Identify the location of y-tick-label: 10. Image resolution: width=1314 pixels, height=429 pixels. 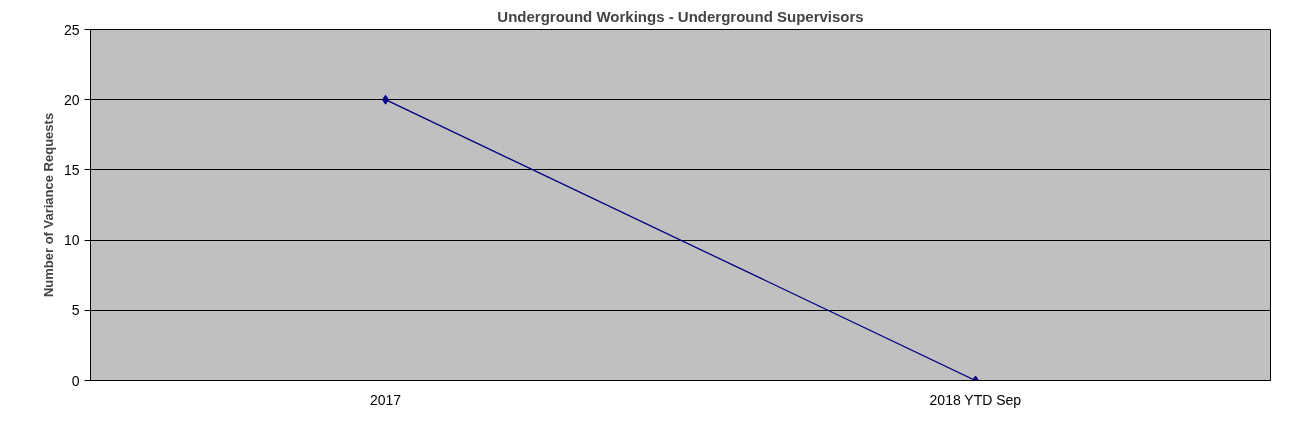
(71, 240).